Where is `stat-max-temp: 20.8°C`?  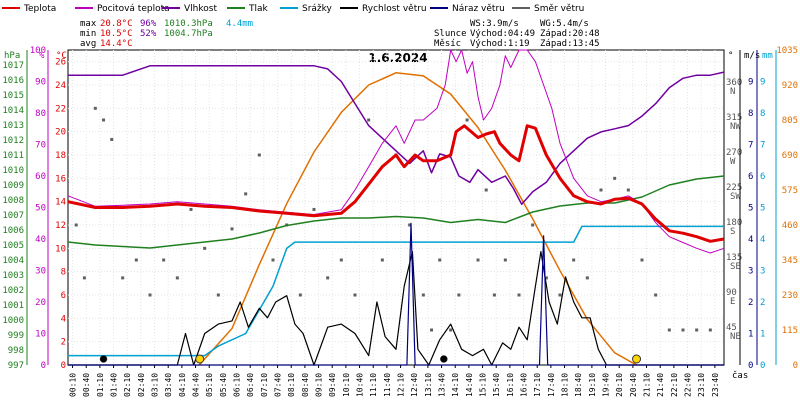 stat-max-temp: 20.8°C is located at coordinates (116, 24).